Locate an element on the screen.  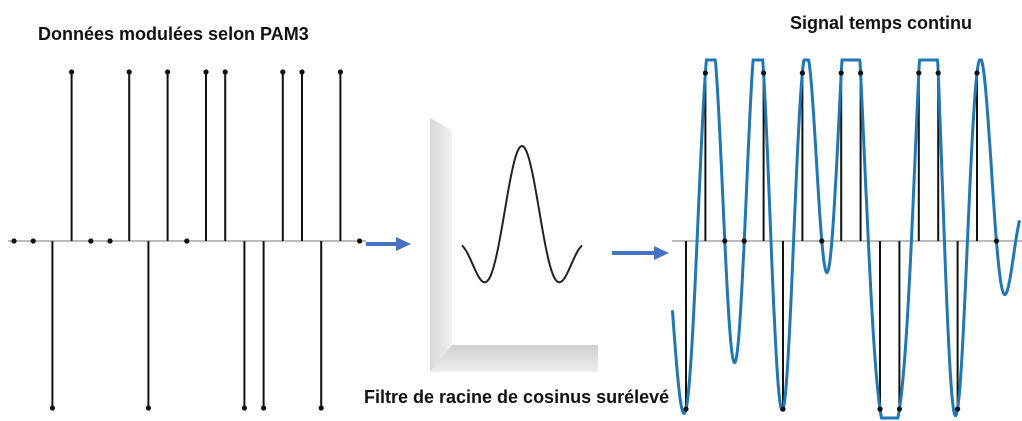
left-title: Données modulées selon PAM3 is located at coordinates (173, 34).